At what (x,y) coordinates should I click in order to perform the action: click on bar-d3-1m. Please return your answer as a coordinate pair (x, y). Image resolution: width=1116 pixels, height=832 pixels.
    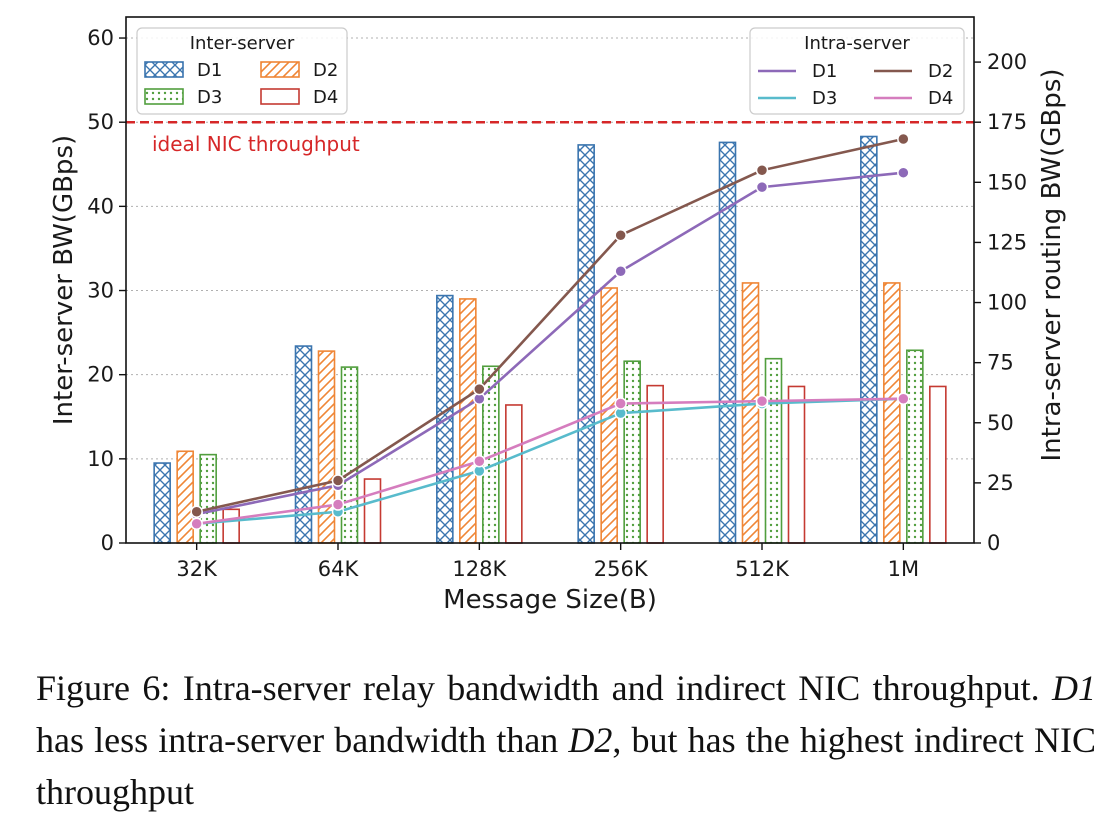
    Looking at the image, I should click on (915, 446).